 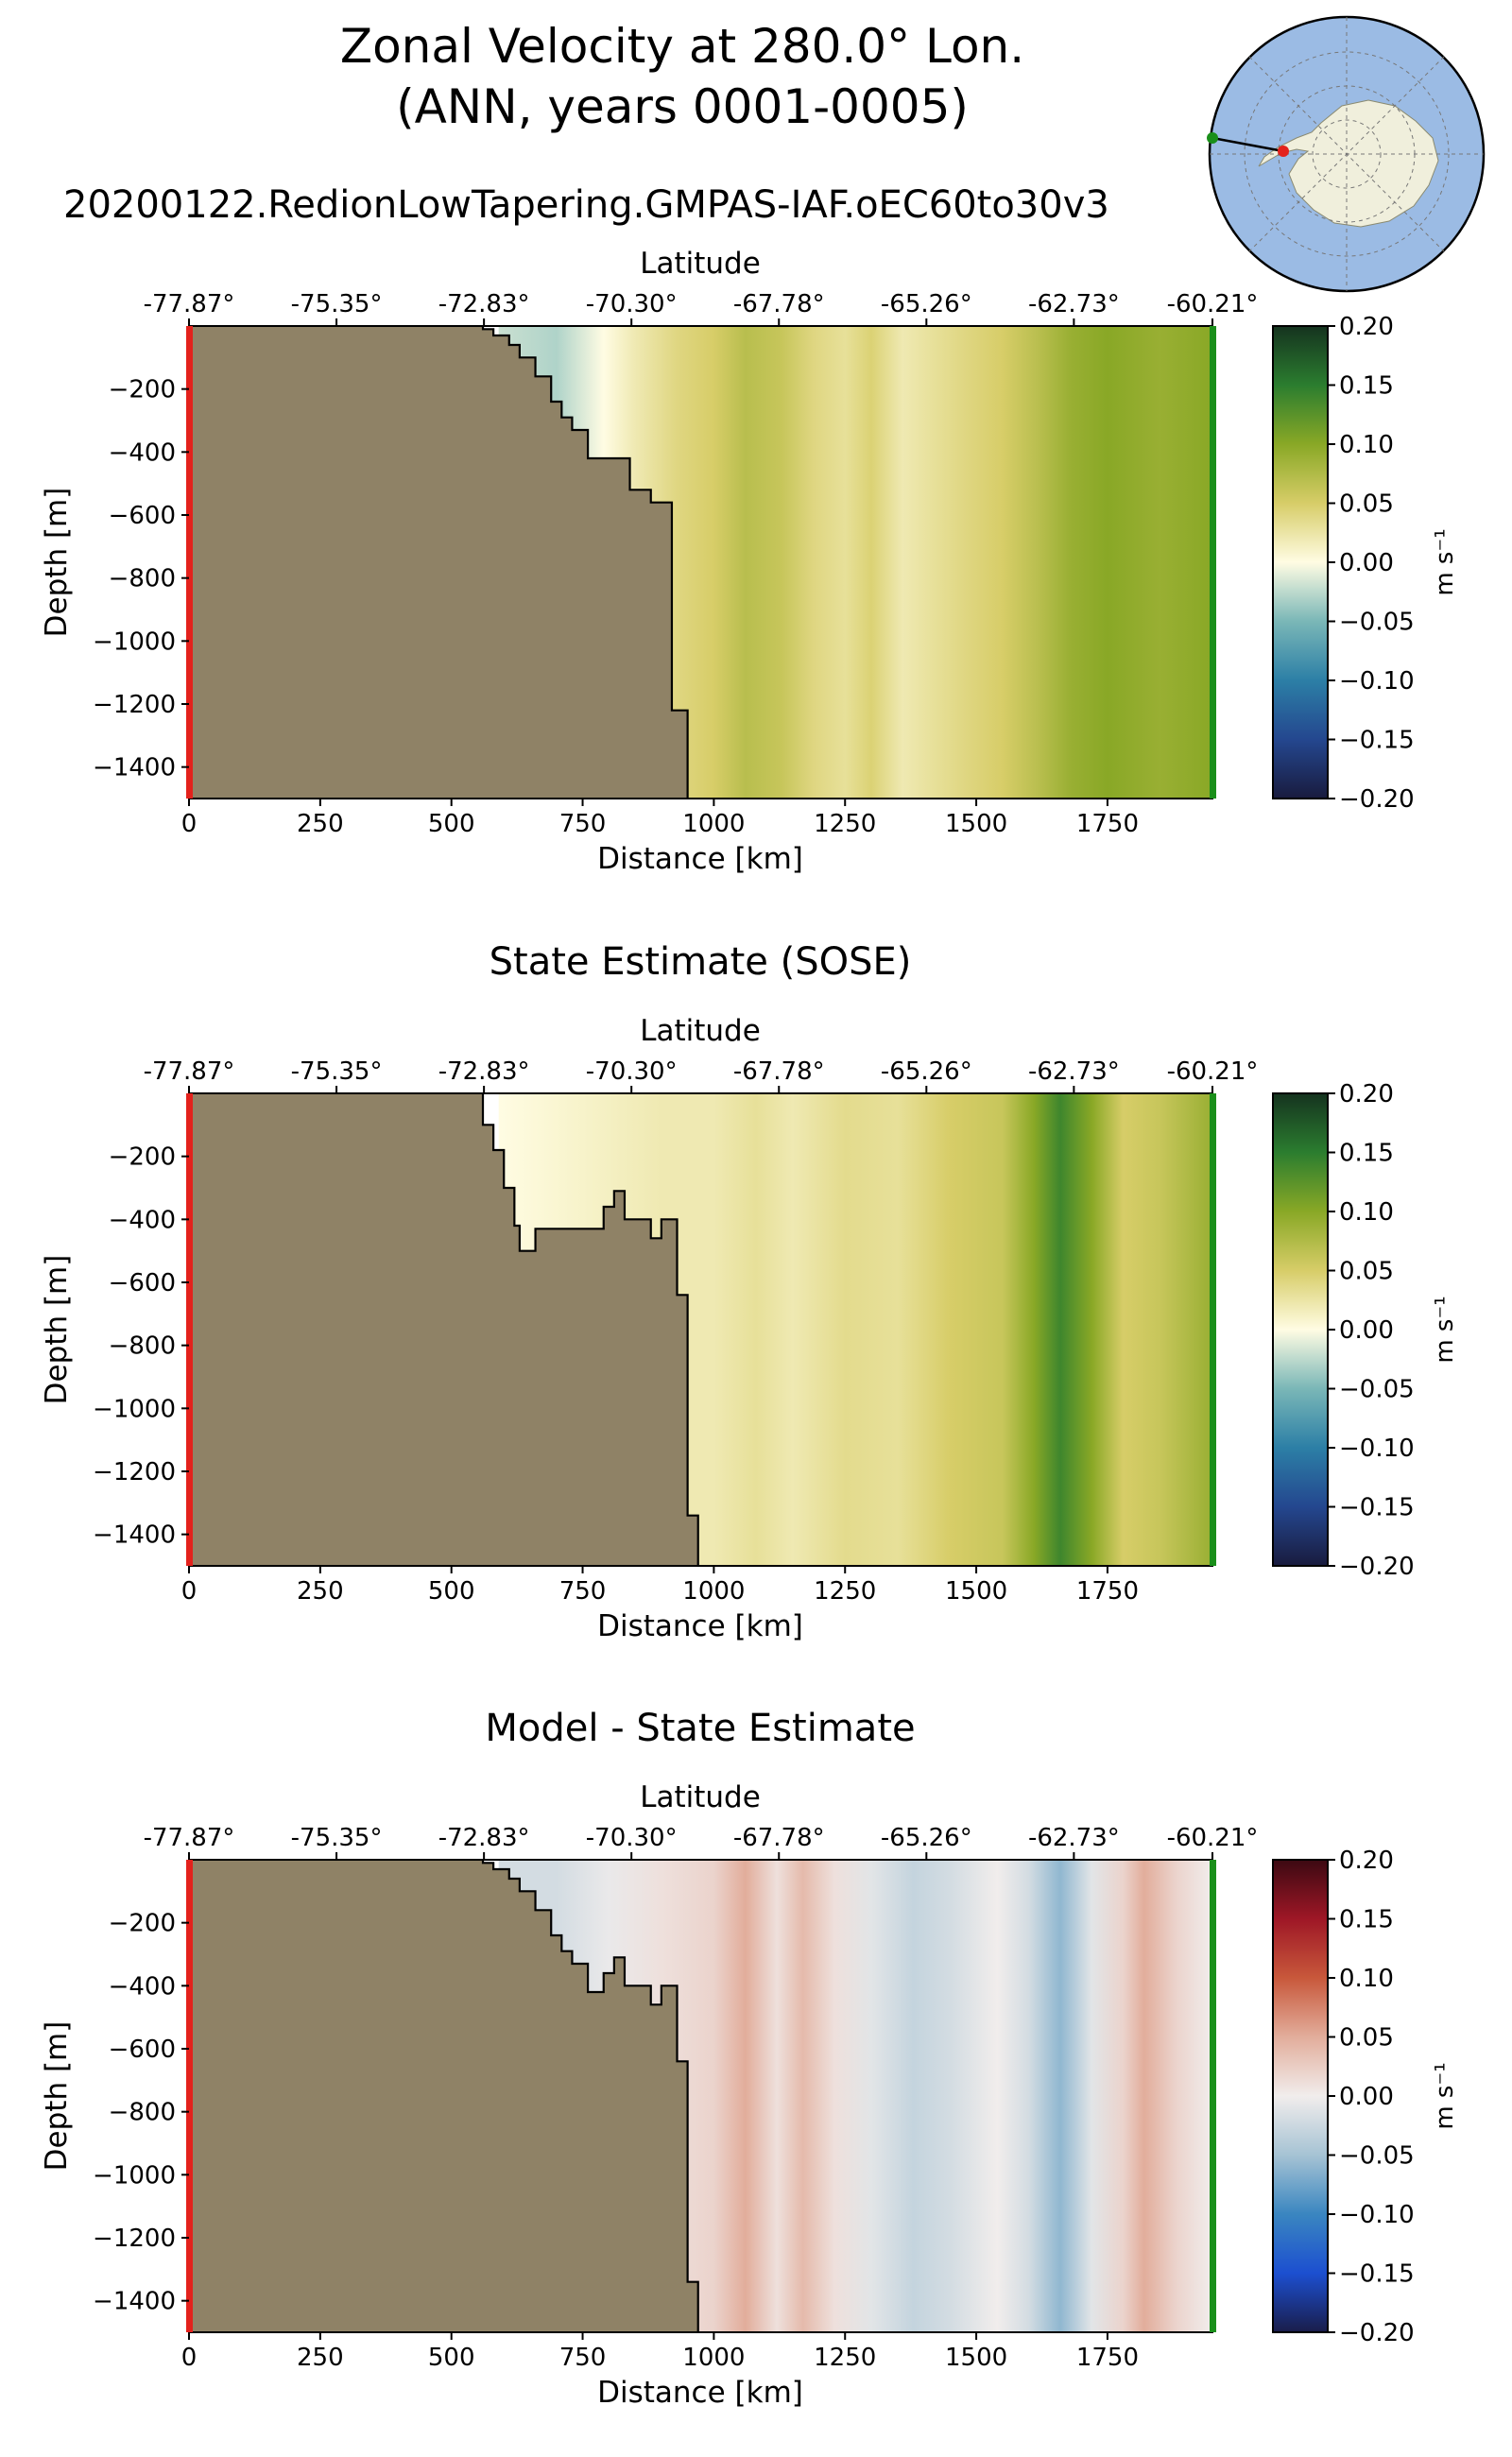 I want to click on y-tick-label: −1200, so click(x=134, y=1472).